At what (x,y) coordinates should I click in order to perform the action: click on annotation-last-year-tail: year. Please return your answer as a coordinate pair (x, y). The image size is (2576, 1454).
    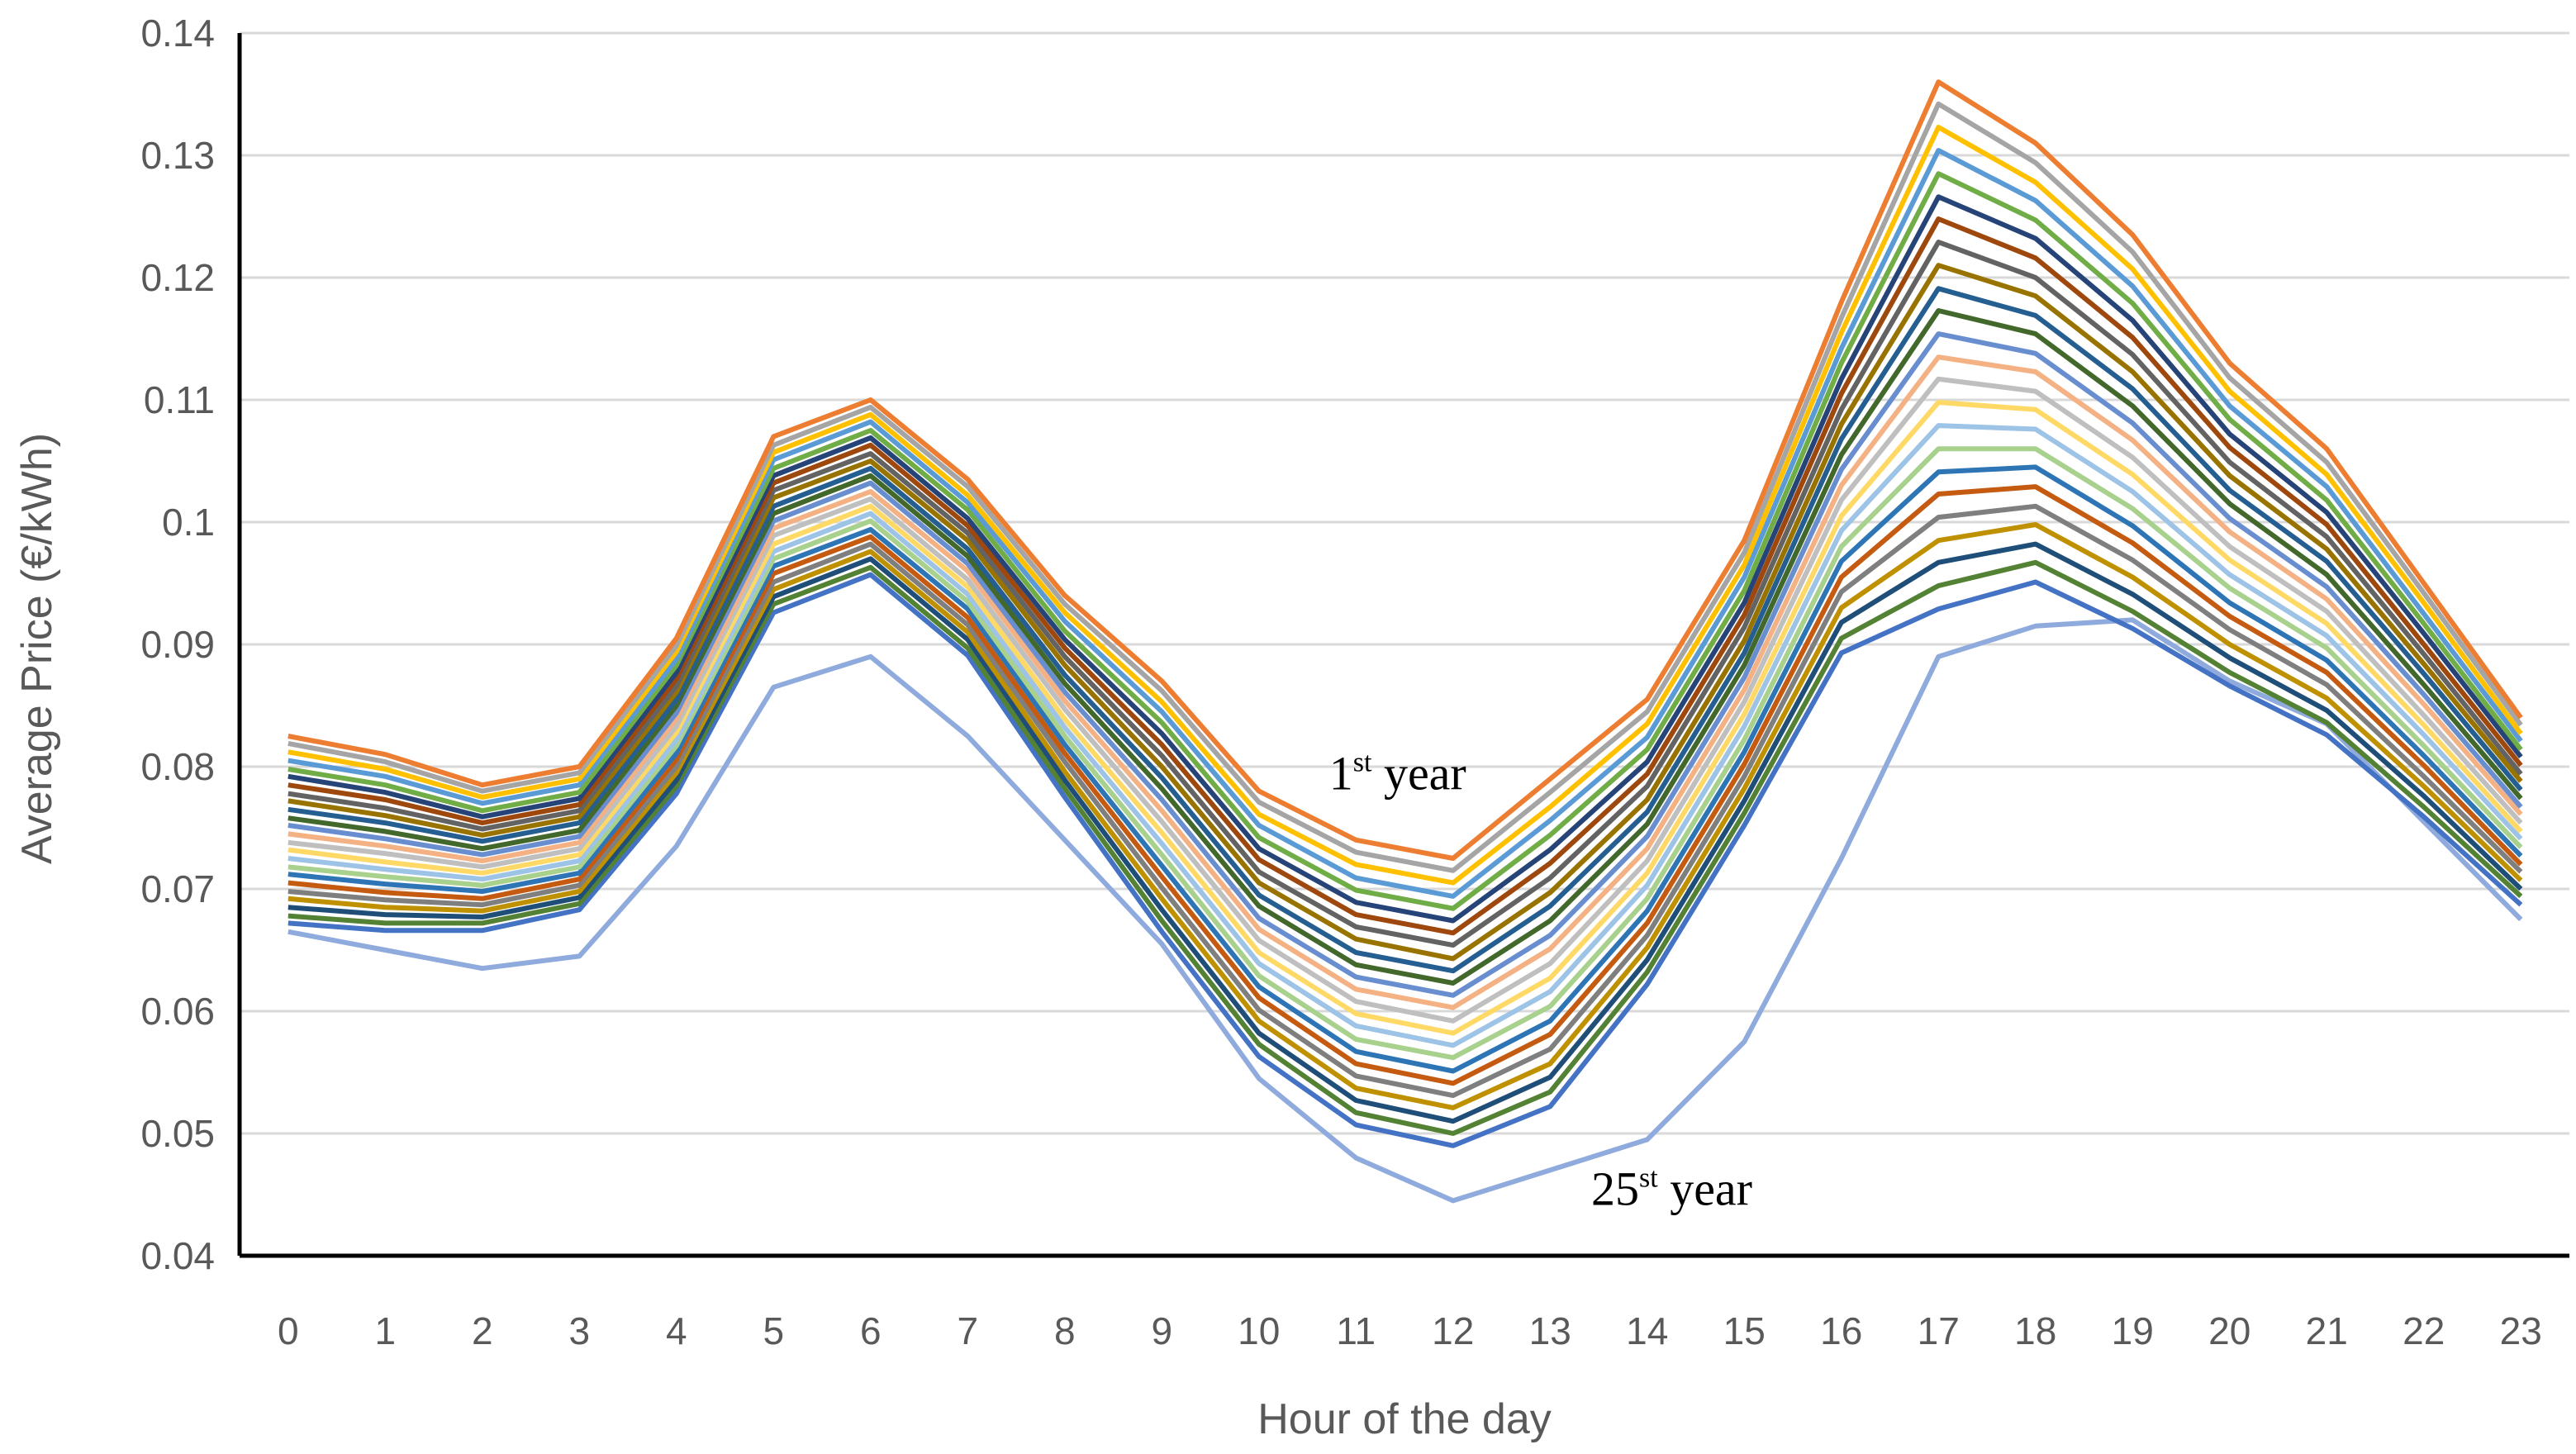
    Looking at the image, I should click on (1705, 1189).